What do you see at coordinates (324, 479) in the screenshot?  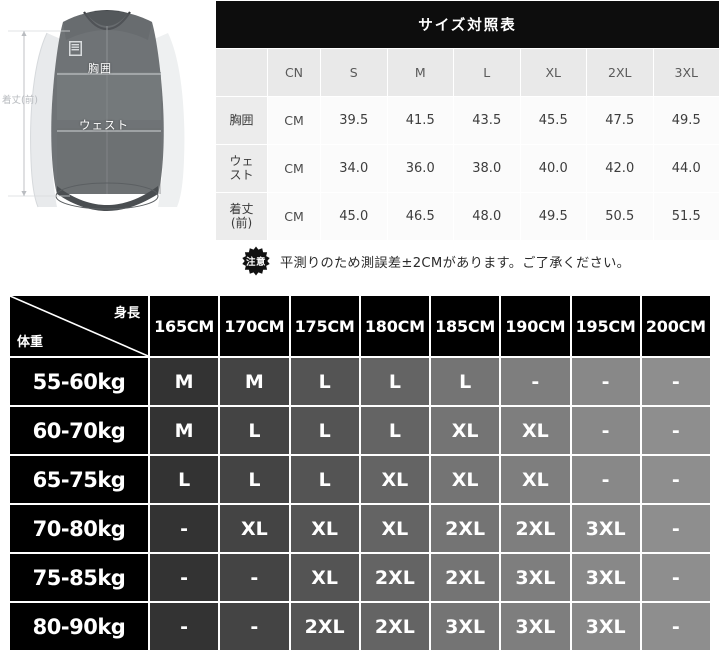 I see `fit-cell-2-2: L` at bounding box center [324, 479].